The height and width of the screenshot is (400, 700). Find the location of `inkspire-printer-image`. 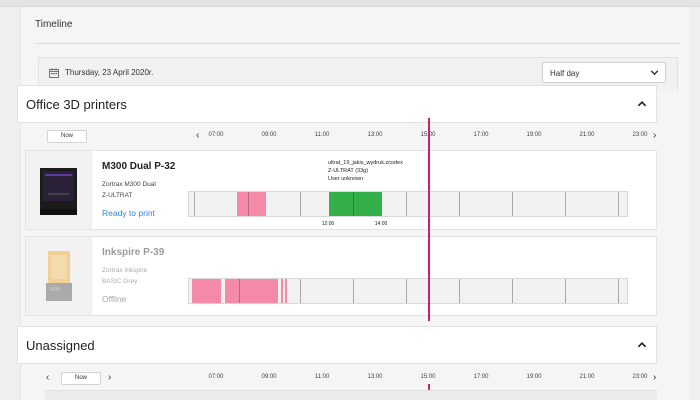

inkspire-printer-image is located at coordinates (59, 276).